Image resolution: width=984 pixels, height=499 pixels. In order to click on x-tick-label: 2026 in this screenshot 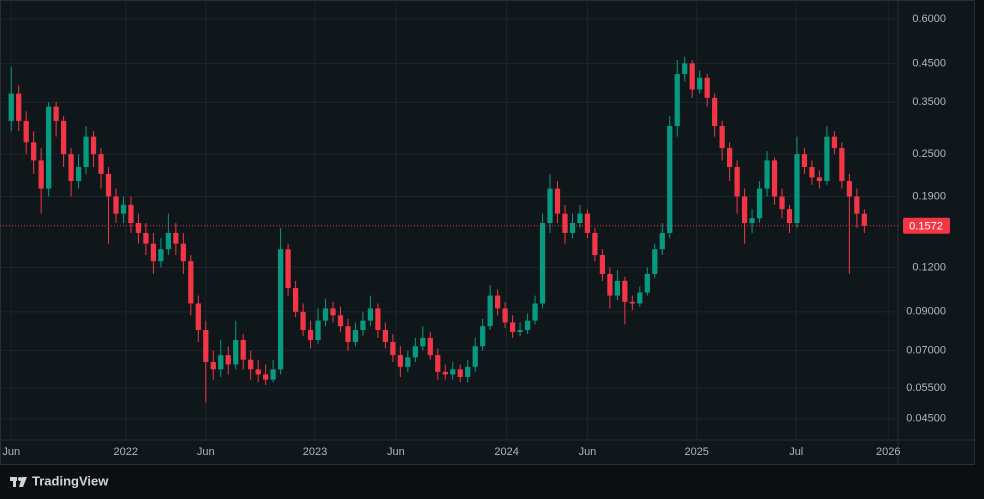, I will do `click(888, 452)`.